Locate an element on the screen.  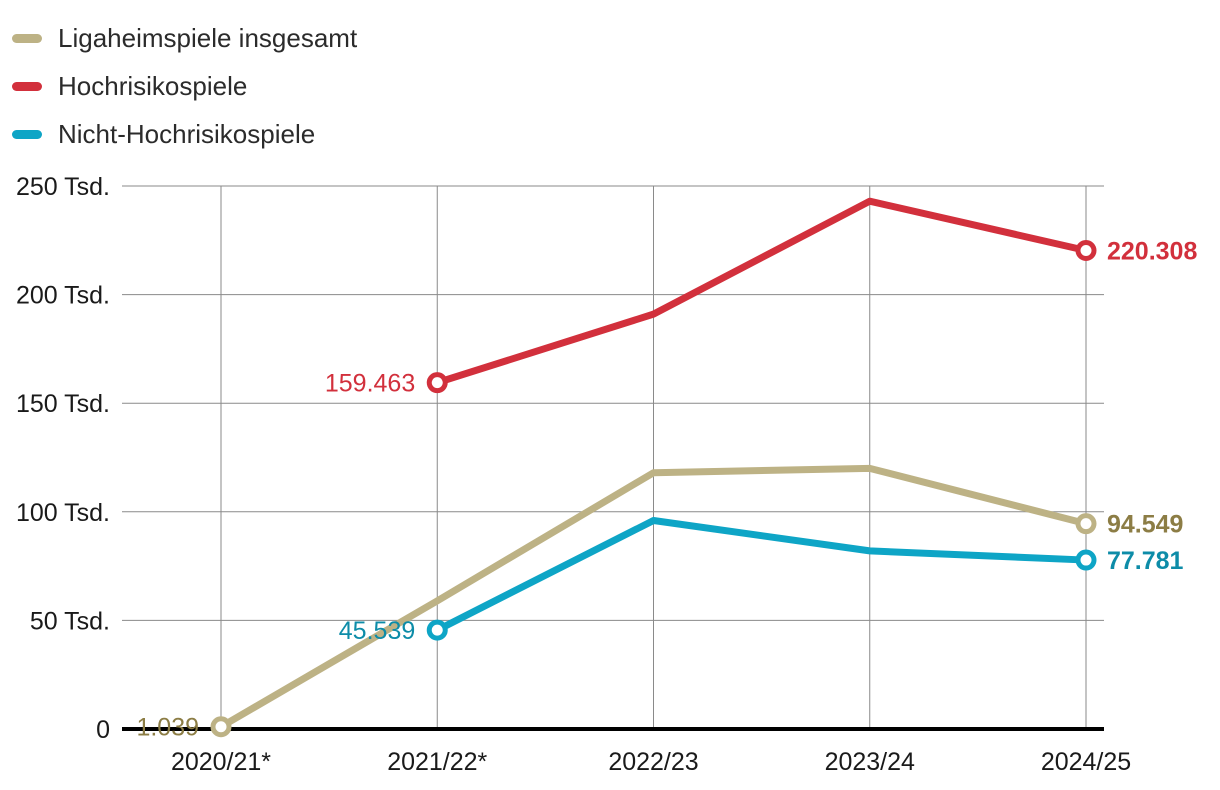
legend-swatch-total is located at coordinates (27, 38).